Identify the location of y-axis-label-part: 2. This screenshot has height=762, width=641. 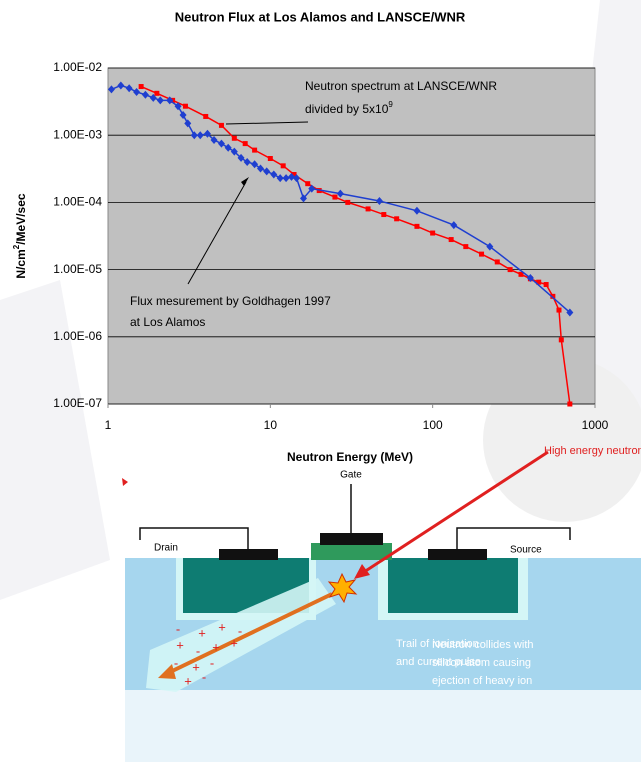
(16, 246).